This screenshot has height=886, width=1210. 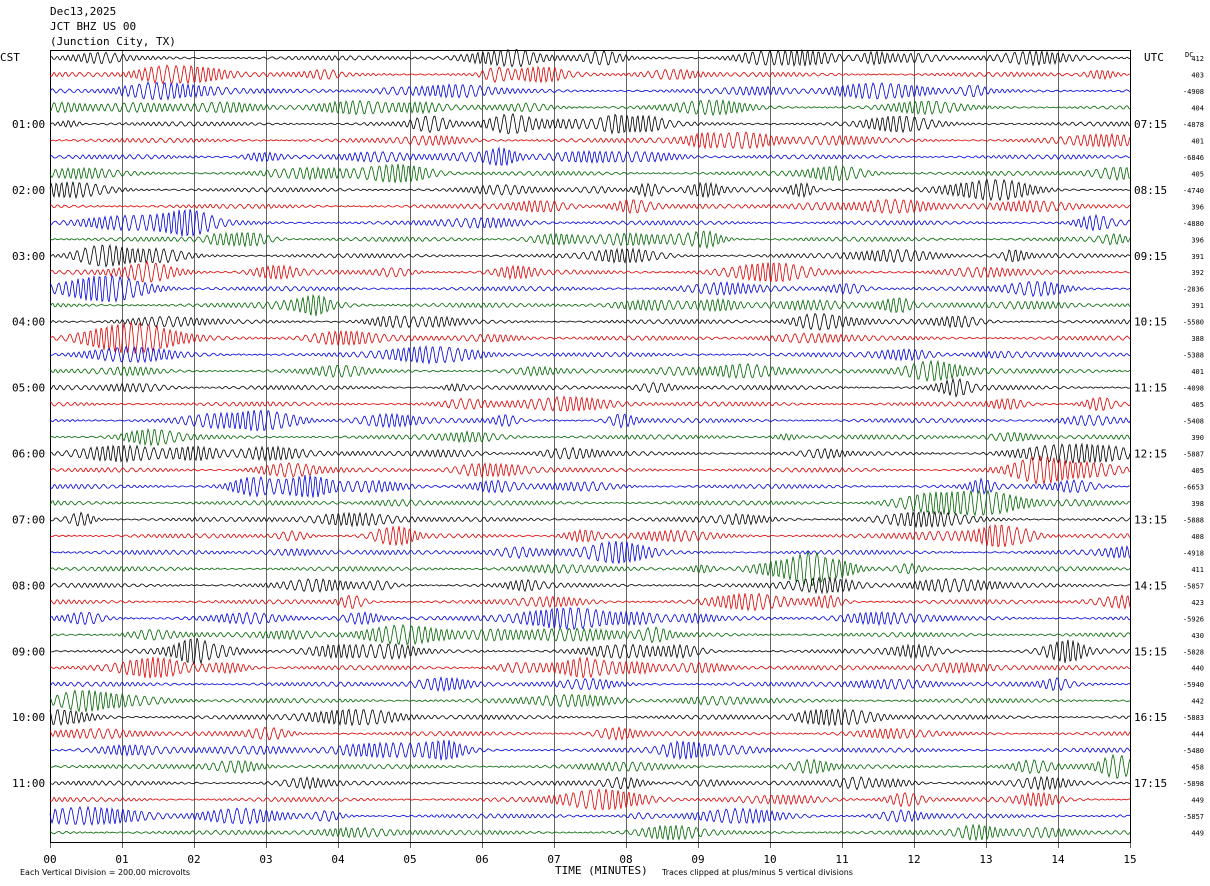 What do you see at coordinates (1197, 75) in the screenshot?
I see `dc-offset-label: 403` at bounding box center [1197, 75].